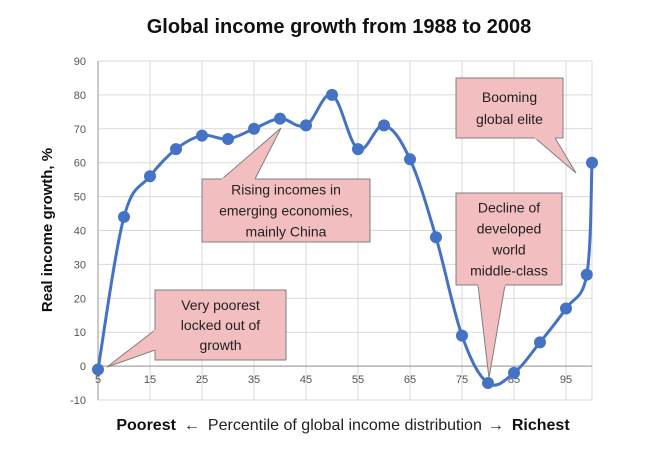 This screenshot has width=649, height=451. I want to click on callout-text: Very poorest, so click(220, 305).